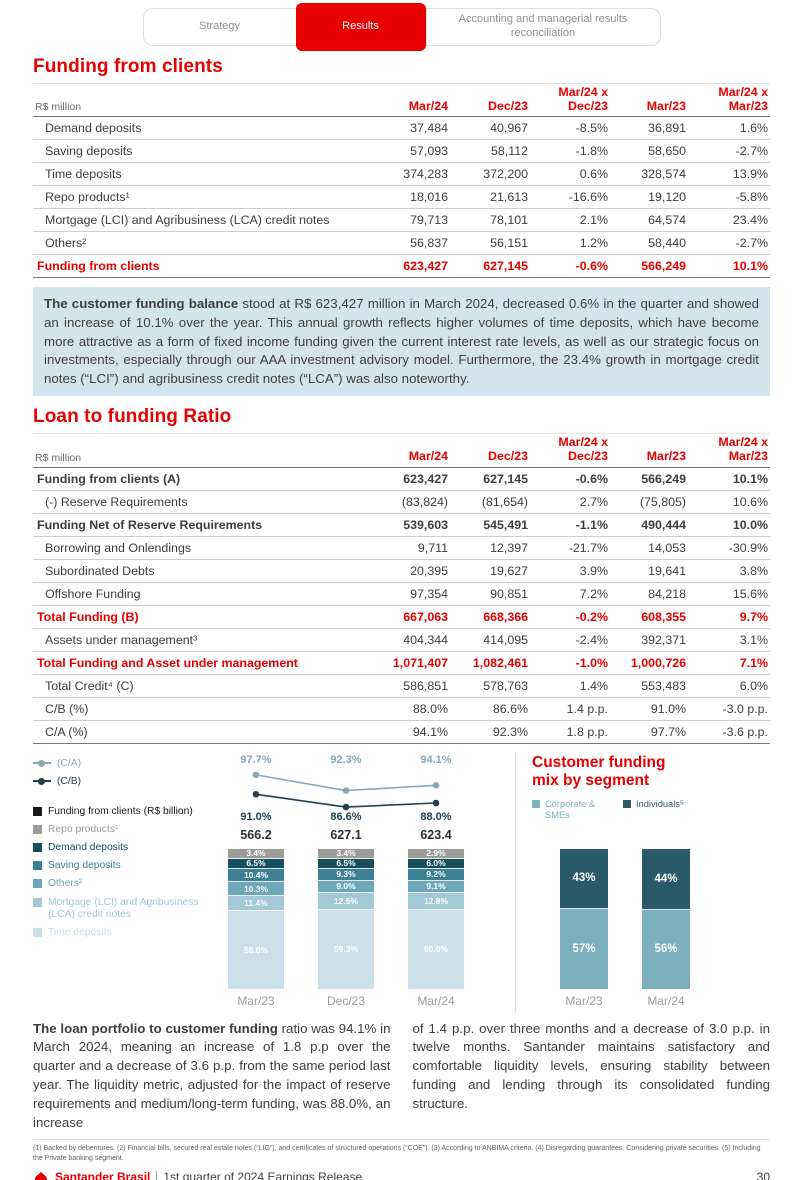 The image size is (803, 1180). Describe the element at coordinates (155, 1028) in the screenshot. I see `analysis-lead: The loan portfolio to customer funding` at that location.